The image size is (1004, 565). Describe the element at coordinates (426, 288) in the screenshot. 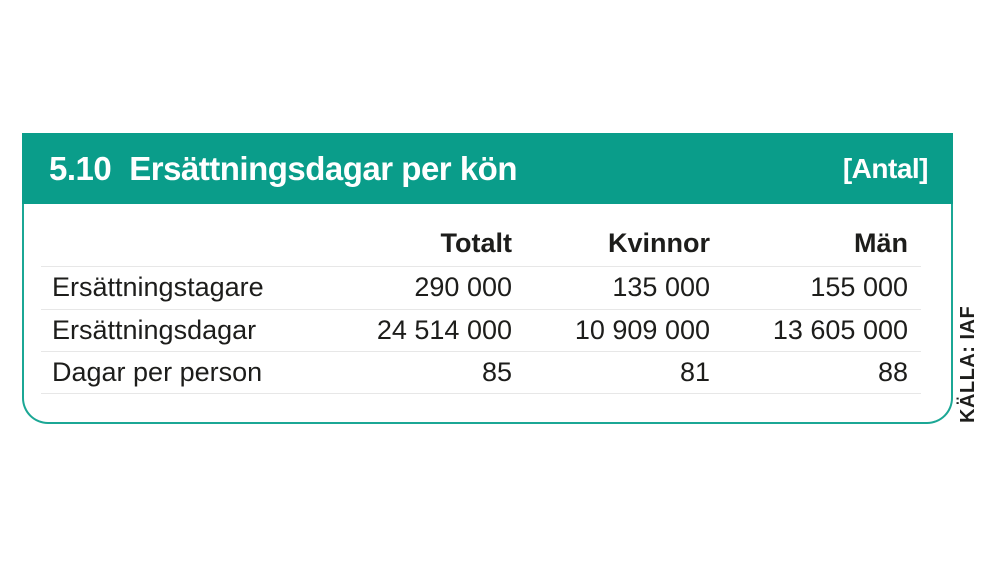

I see `table-cell-totalt: 290 000` at that location.